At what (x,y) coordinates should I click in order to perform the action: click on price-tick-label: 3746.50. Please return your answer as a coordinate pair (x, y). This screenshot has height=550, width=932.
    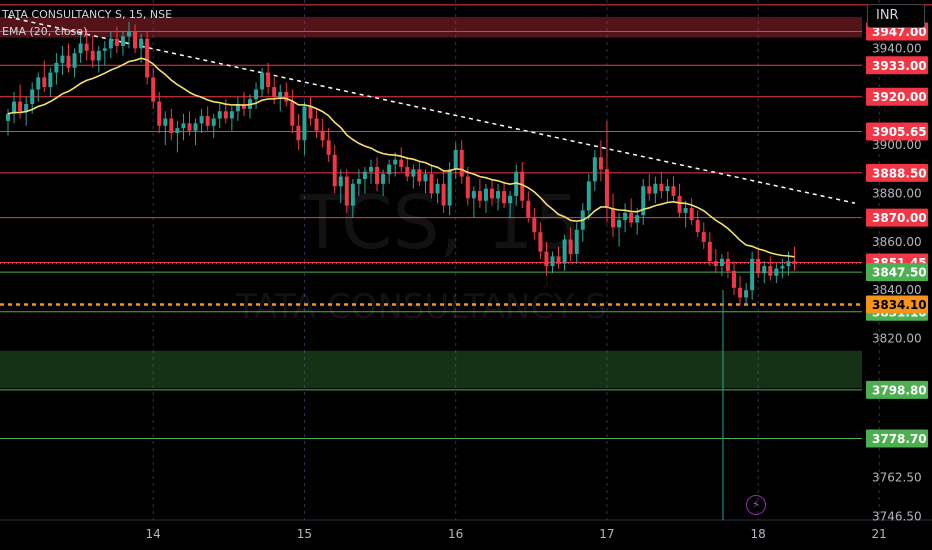
    Looking at the image, I should click on (897, 516).